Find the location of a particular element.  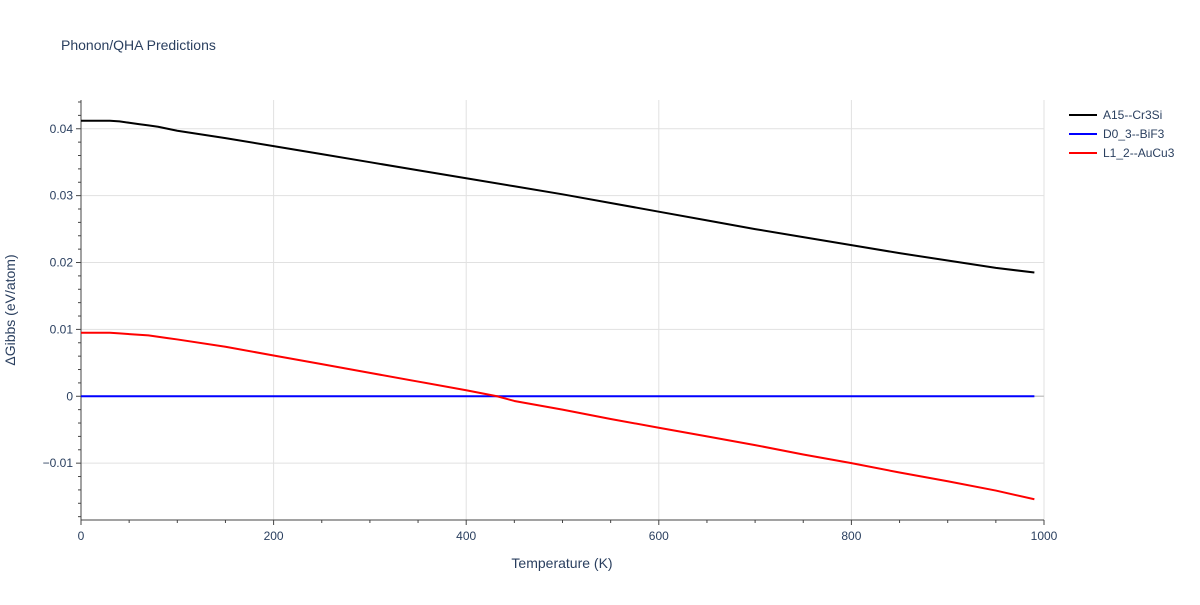

y-tick-label: 0.03 is located at coordinates (62, 196).